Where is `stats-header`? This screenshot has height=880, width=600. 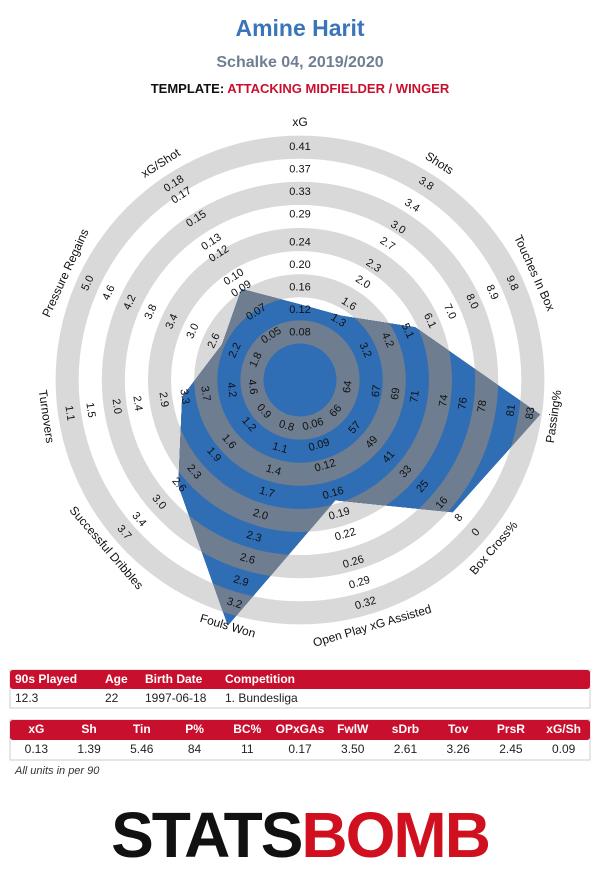 stats-header is located at coordinates (300, 730).